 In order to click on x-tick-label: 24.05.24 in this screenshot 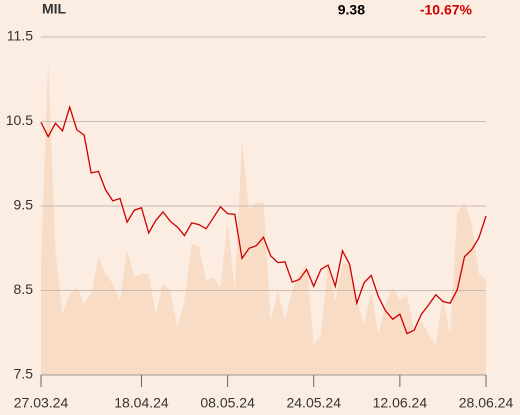, I will do `click(313, 403)`.